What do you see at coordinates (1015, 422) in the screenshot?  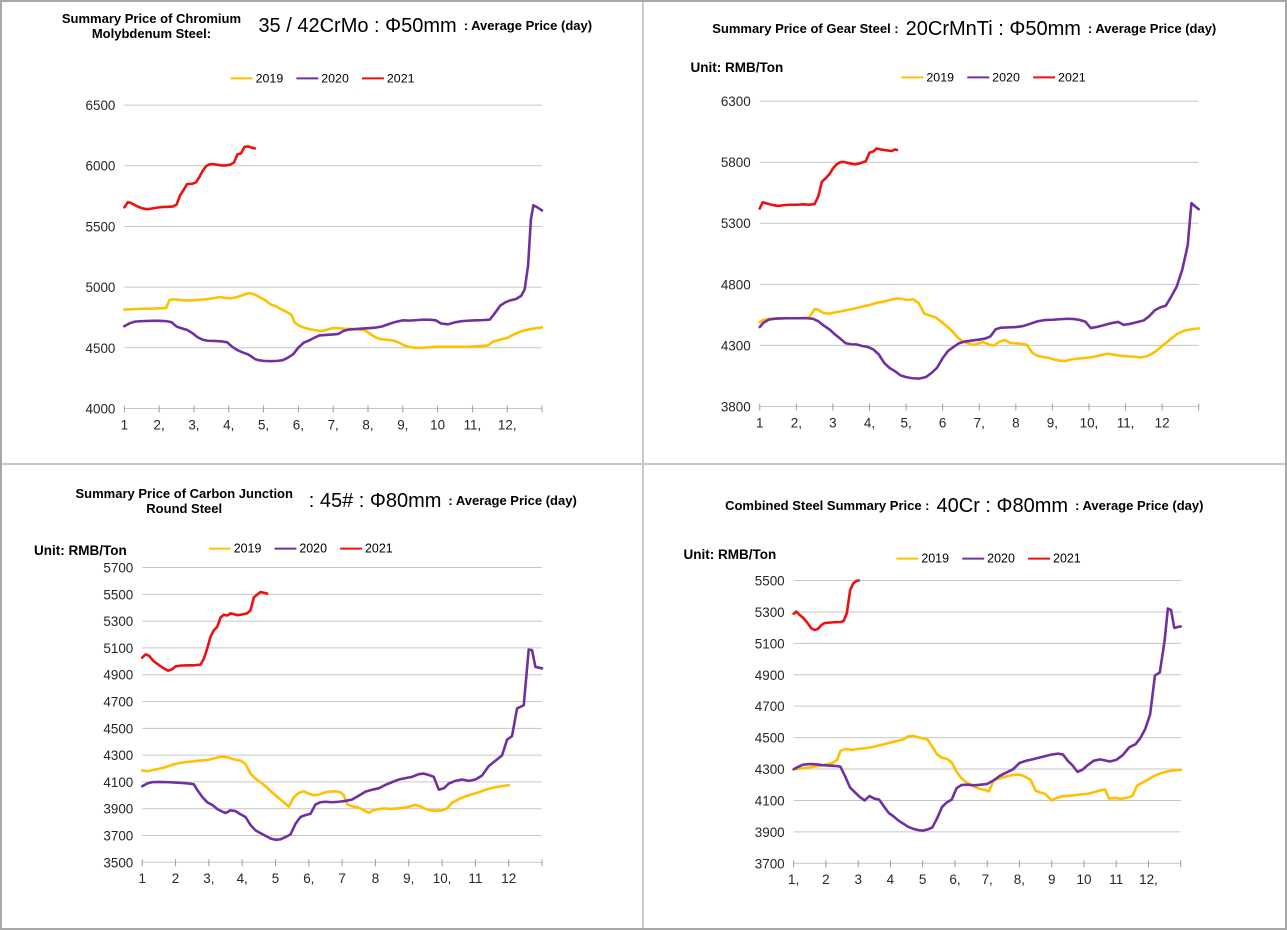 I see `x-axis-tick-label: 8` at bounding box center [1015, 422].